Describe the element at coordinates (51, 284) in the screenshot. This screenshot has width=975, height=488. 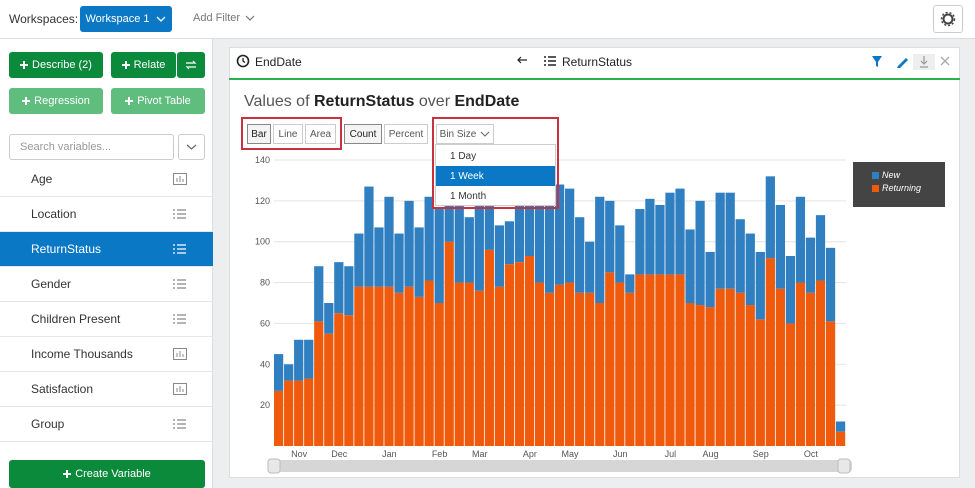
I see `variable-name: Gender` at that location.